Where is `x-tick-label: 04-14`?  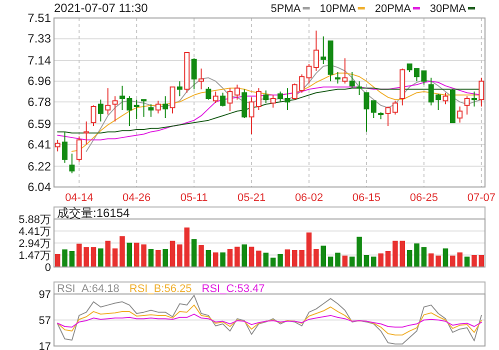
x-tick-label: 04-14 is located at coordinates (79, 198).